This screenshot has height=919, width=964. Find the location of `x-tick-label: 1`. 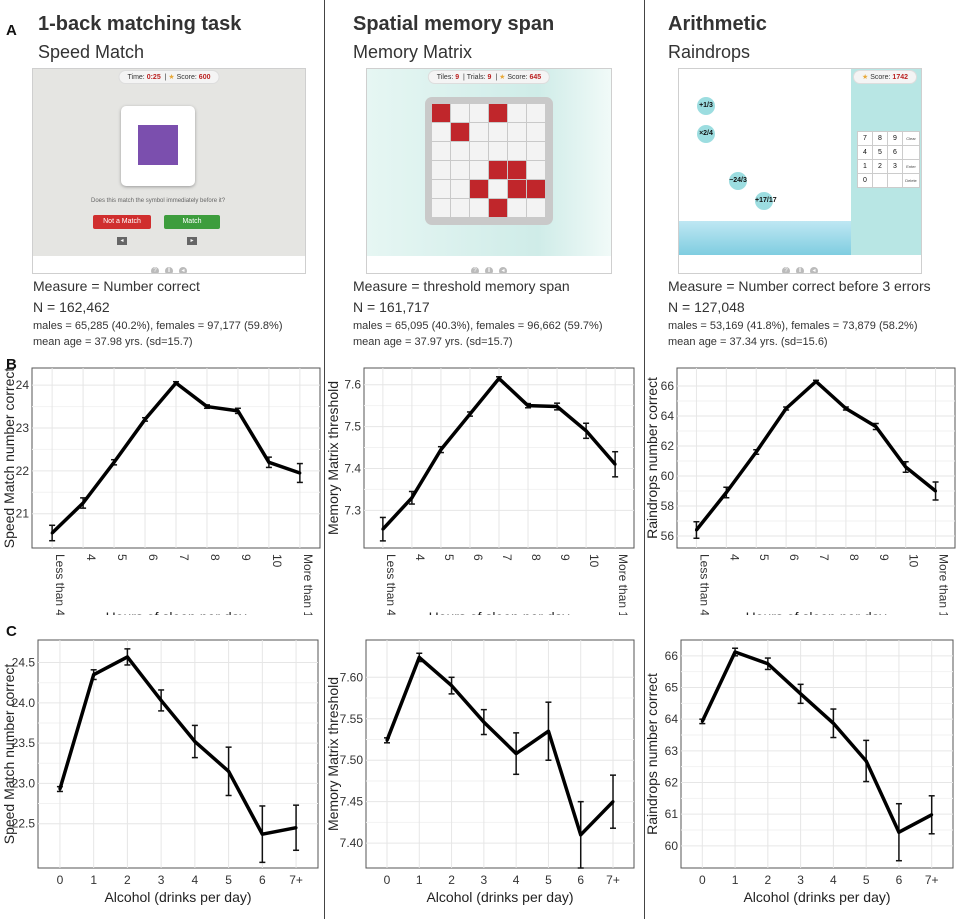

x-tick-label: 1 is located at coordinates (419, 880).